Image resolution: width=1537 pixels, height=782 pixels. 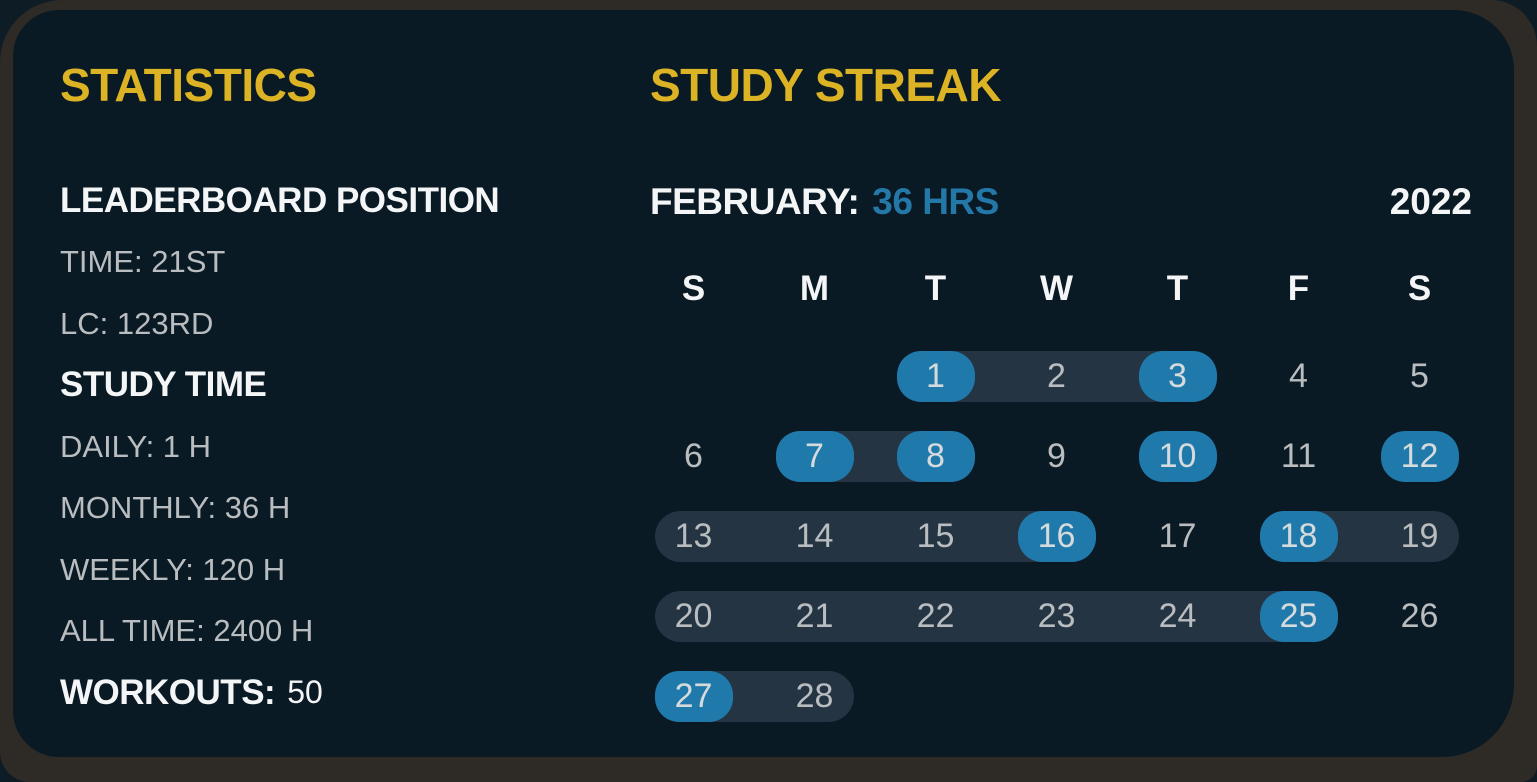 I want to click on calendar-day: 18, so click(x=1298, y=536).